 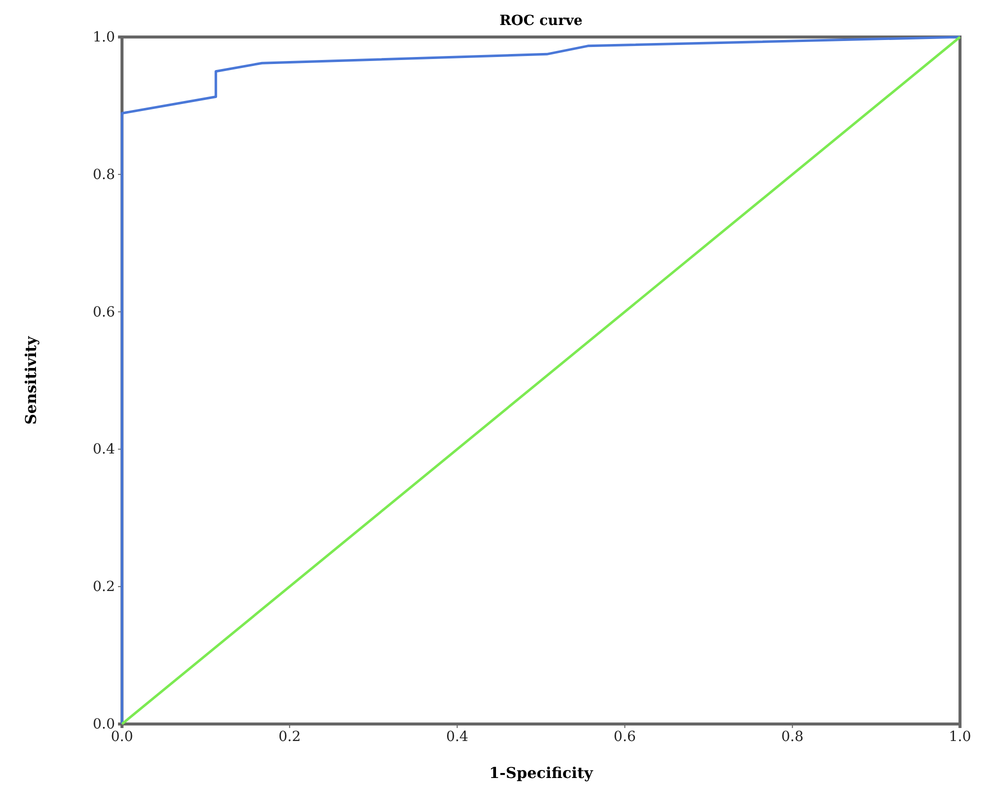 I want to click on chart-title: ROC curve, so click(x=541, y=21).